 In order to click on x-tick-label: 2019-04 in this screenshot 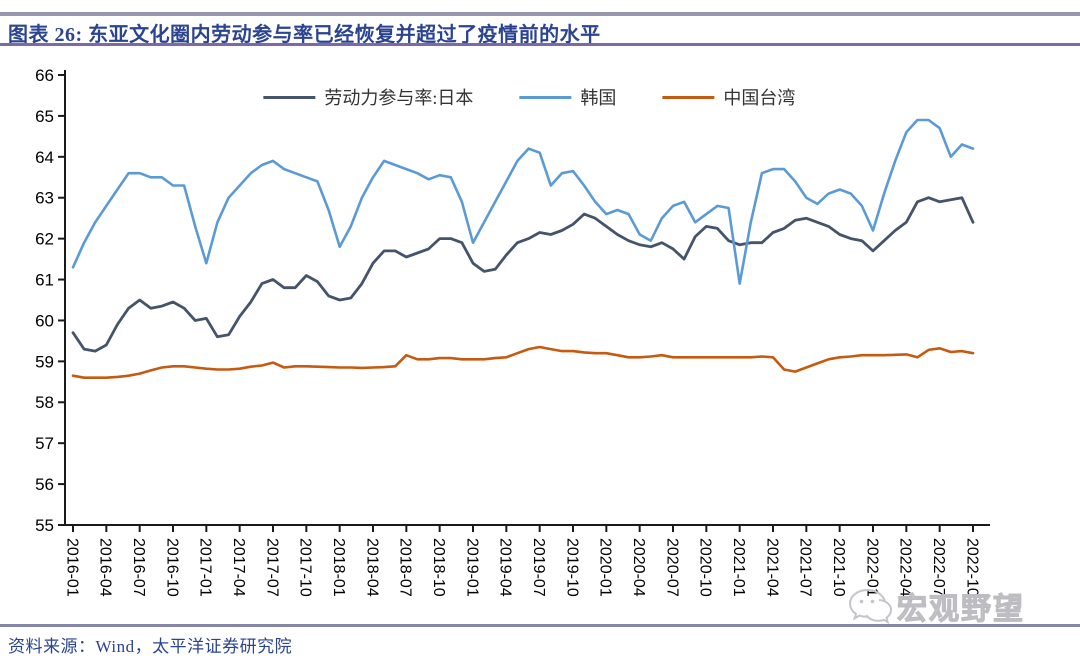, I will do `click(505, 567)`.